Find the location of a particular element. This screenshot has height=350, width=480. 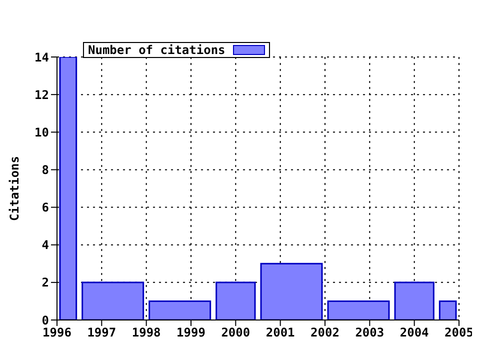

y-tick-label: 4 is located at coordinates (45, 245).